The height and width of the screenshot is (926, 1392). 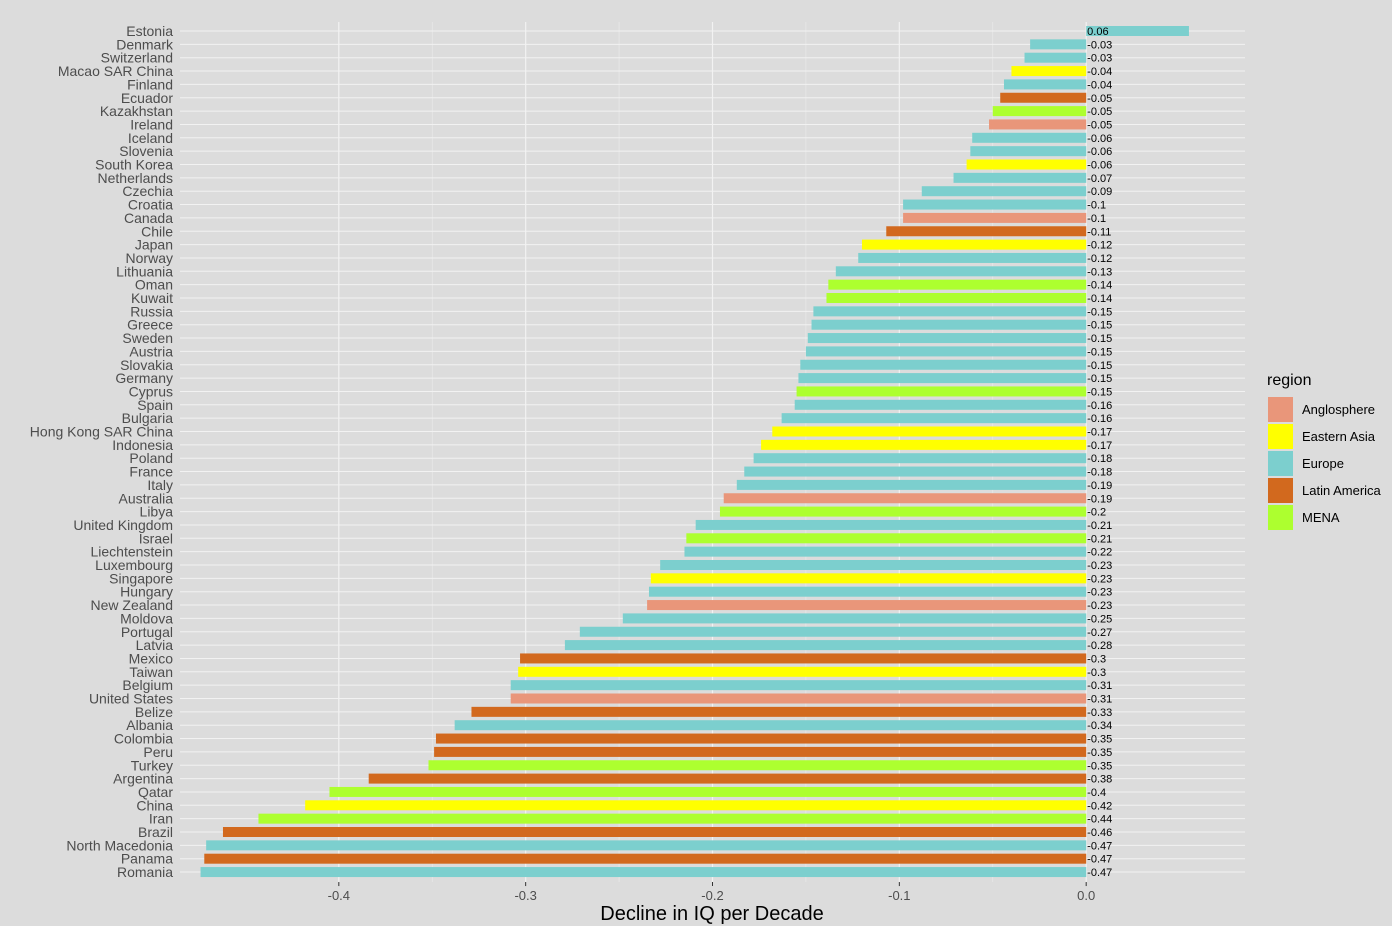 I want to click on legend-title: region, so click(x=1289, y=380).